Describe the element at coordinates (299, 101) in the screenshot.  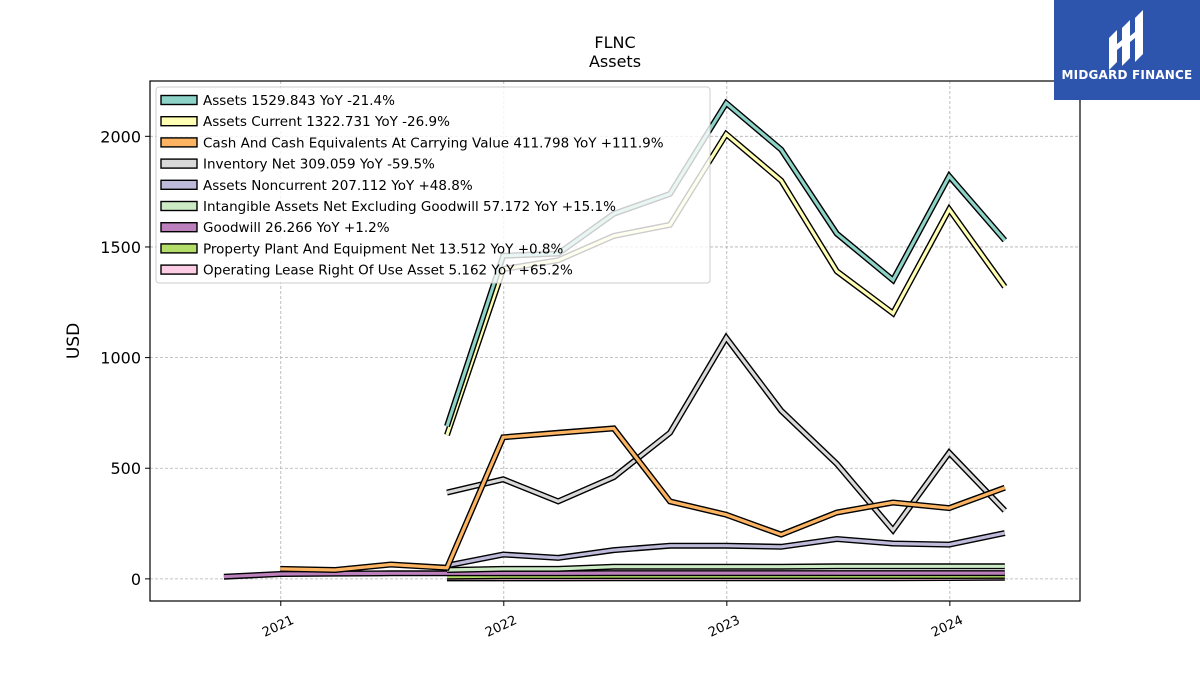
I see `legend-entry: Assets 1529.843 YoY -21.4%` at that location.